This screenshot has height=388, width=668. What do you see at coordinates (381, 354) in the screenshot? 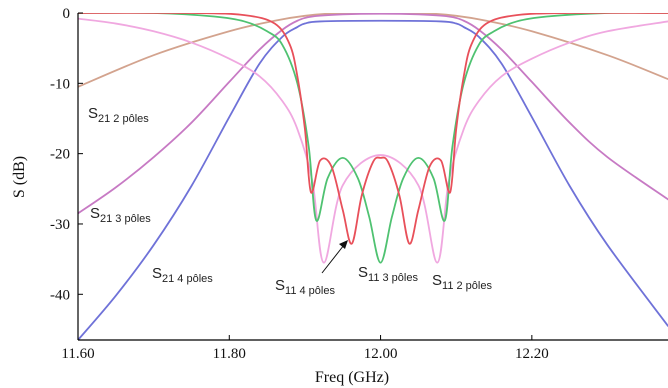
I see `x-tick-label: 12.00` at bounding box center [381, 354].